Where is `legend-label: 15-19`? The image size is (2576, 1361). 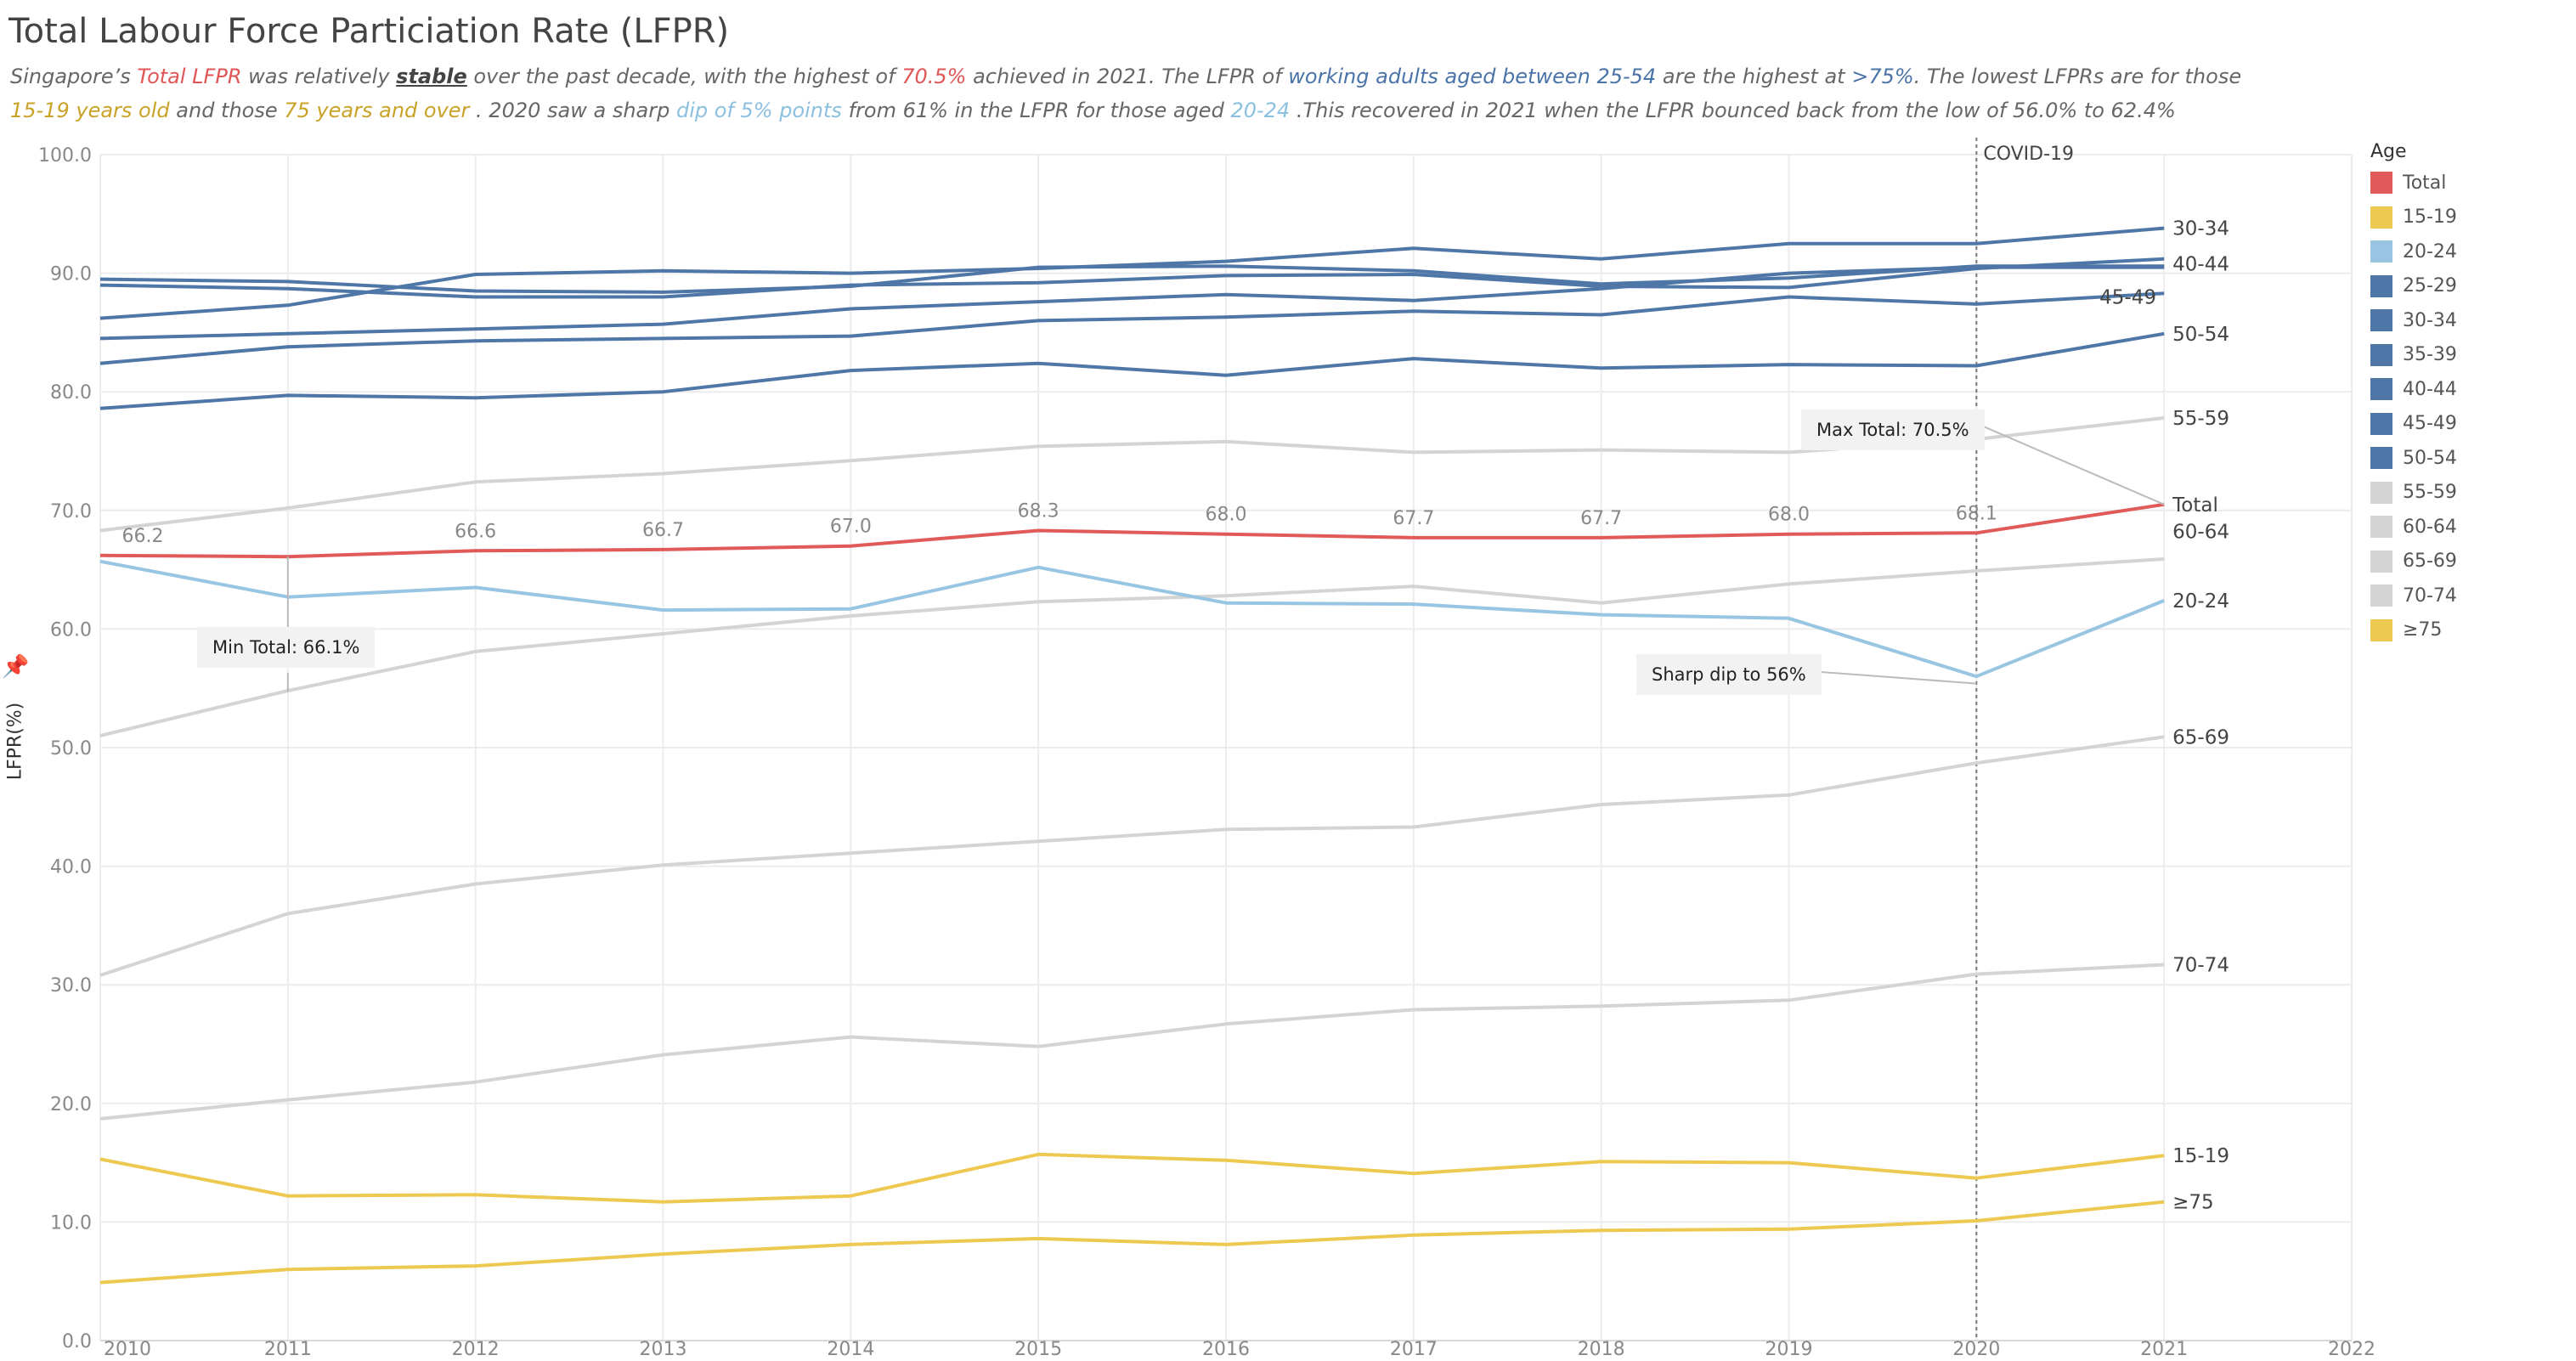 legend-label: 15-19 is located at coordinates (2430, 217).